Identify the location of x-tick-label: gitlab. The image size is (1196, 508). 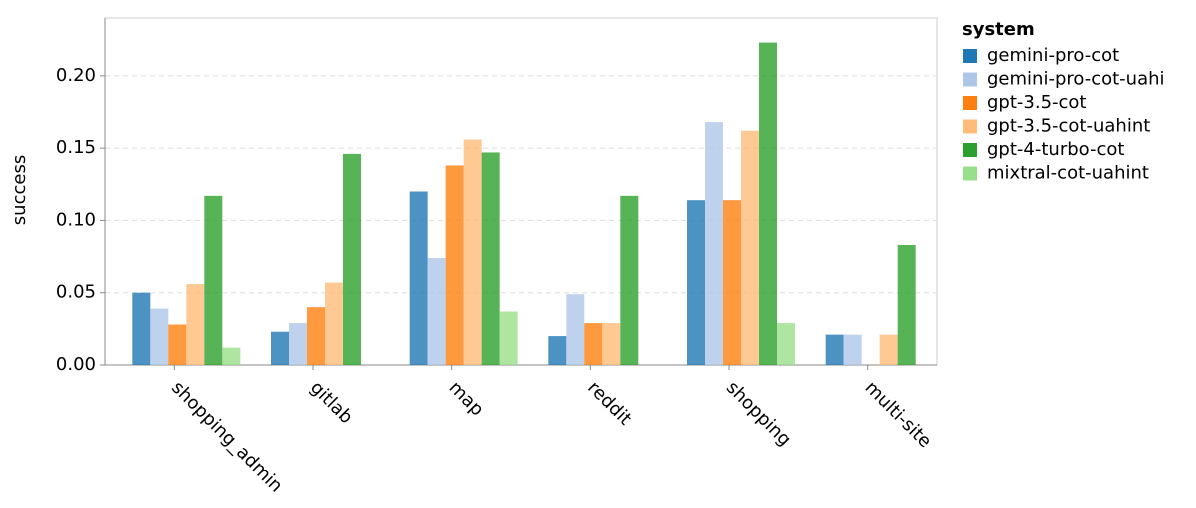
(331, 402).